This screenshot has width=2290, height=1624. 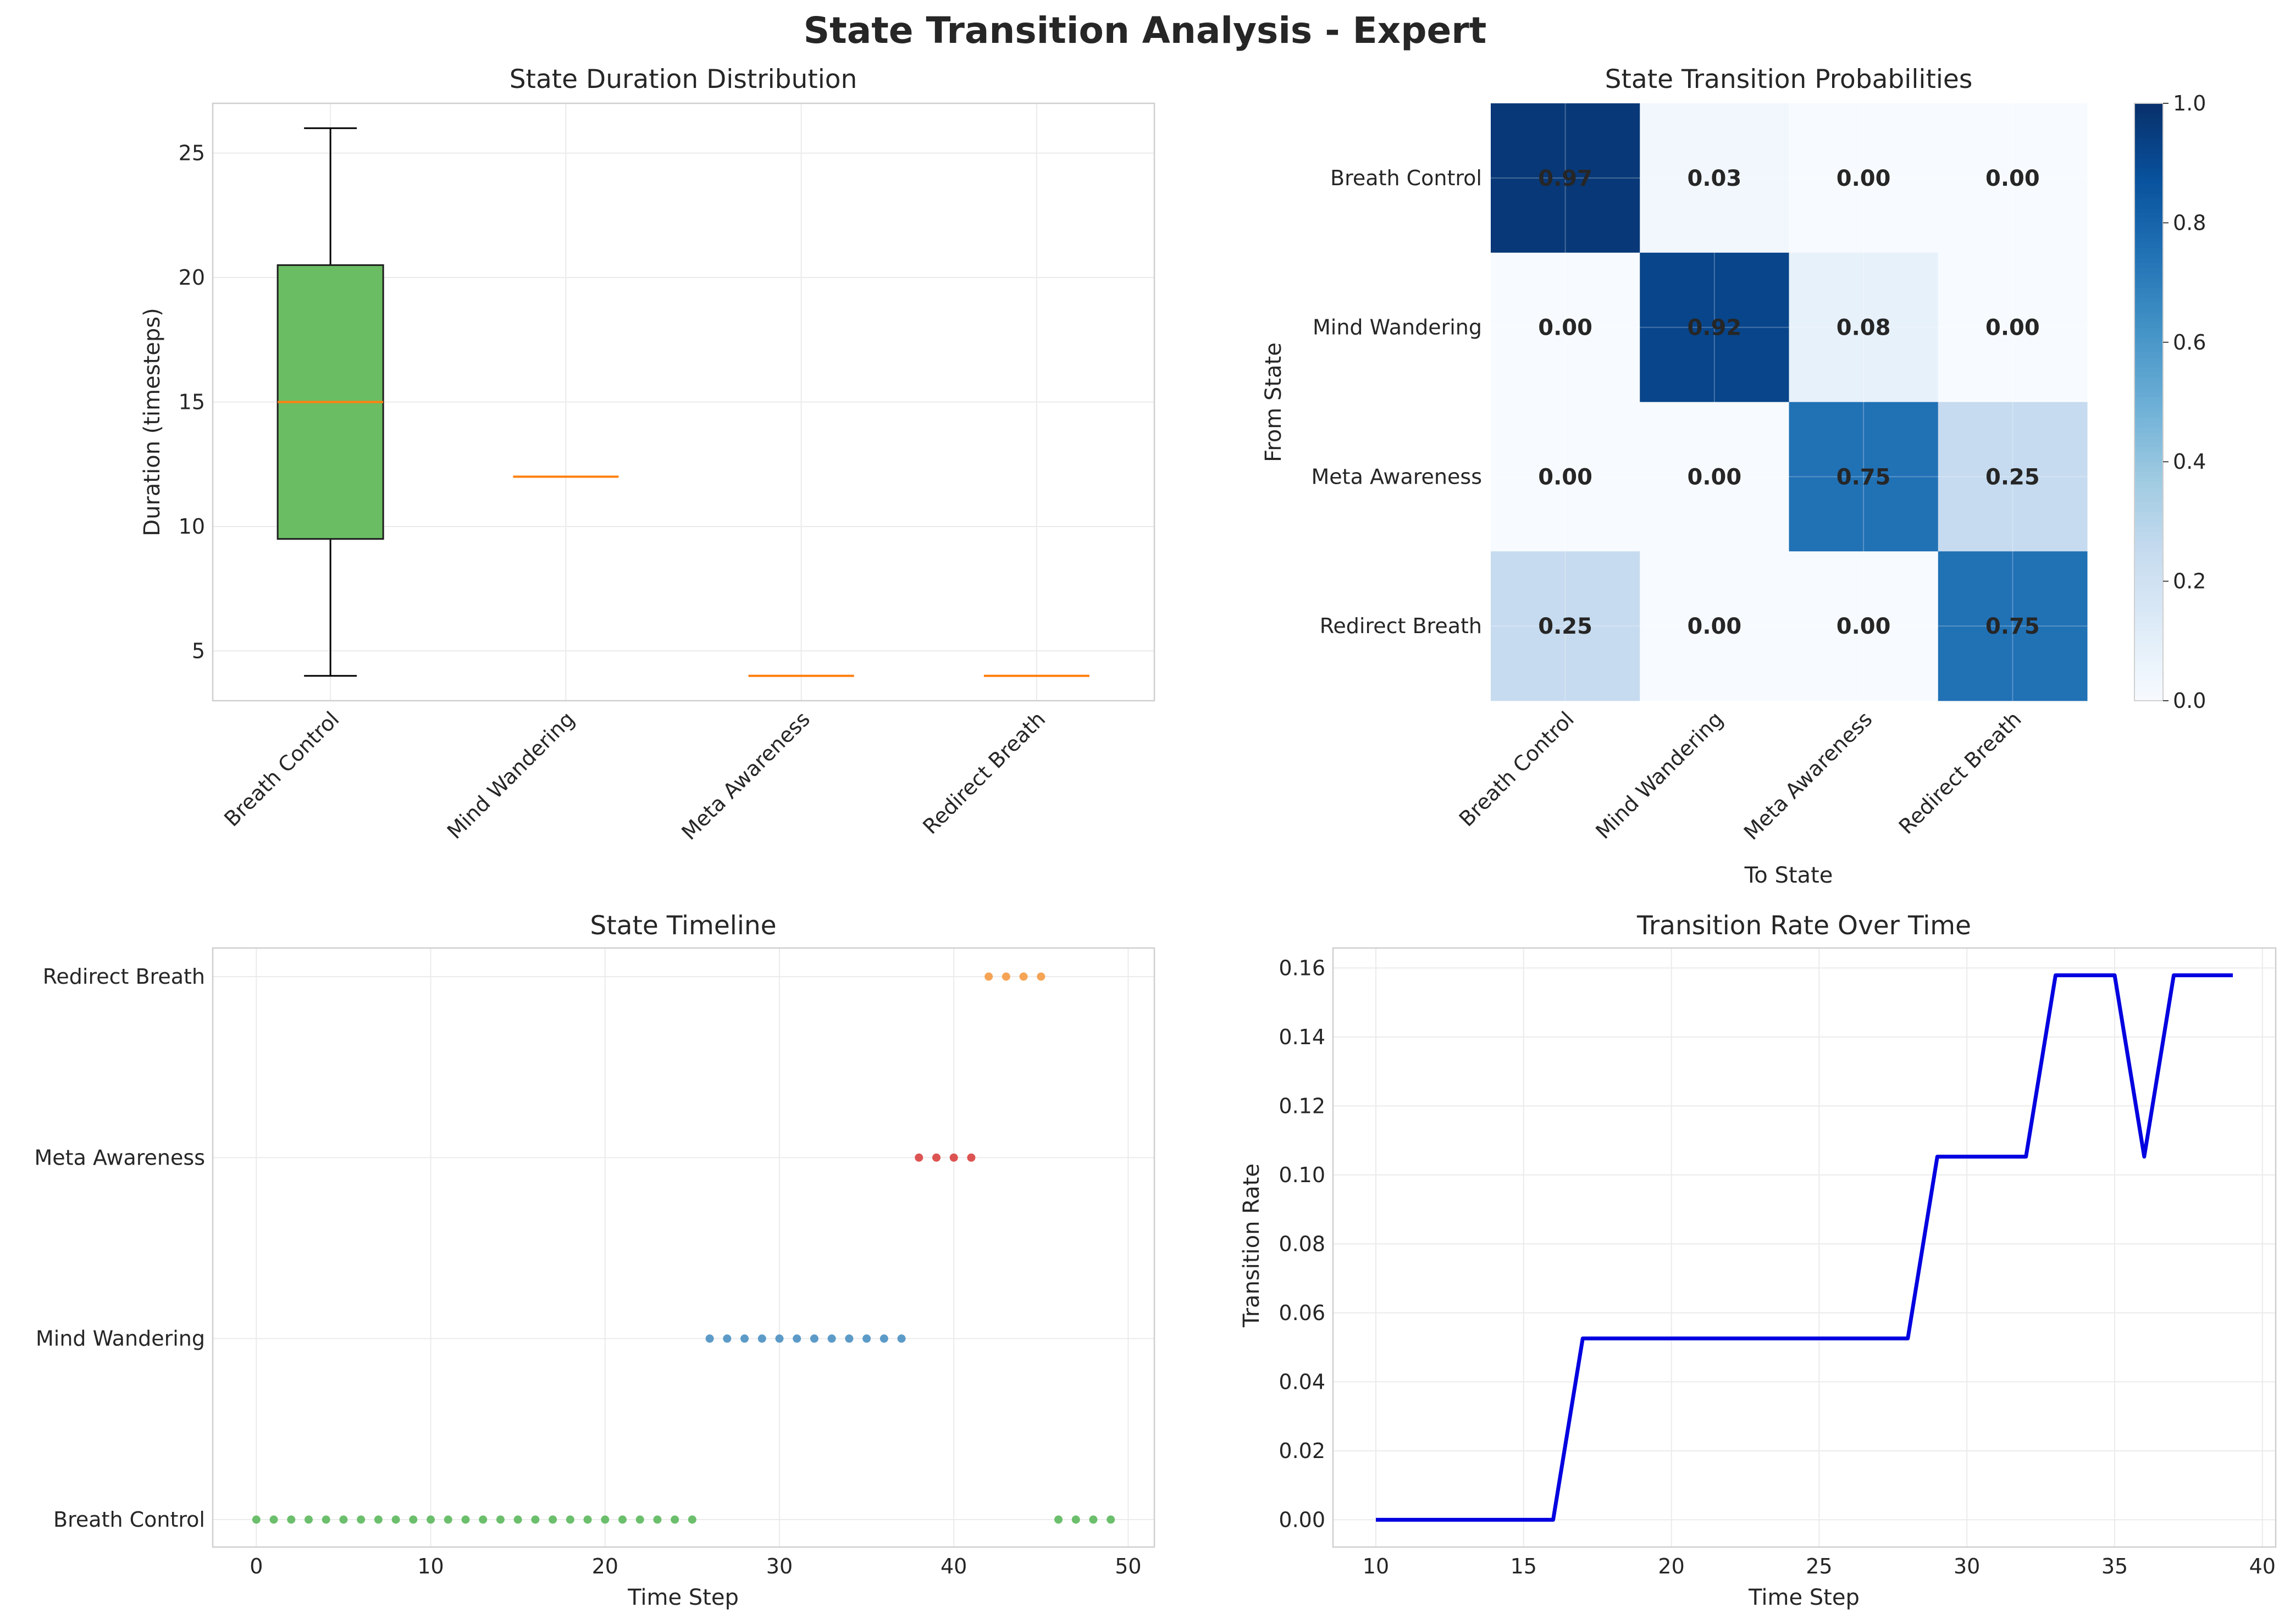 I want to click on ytick-label: Meta Awareness, so click(x=120, y=1157).